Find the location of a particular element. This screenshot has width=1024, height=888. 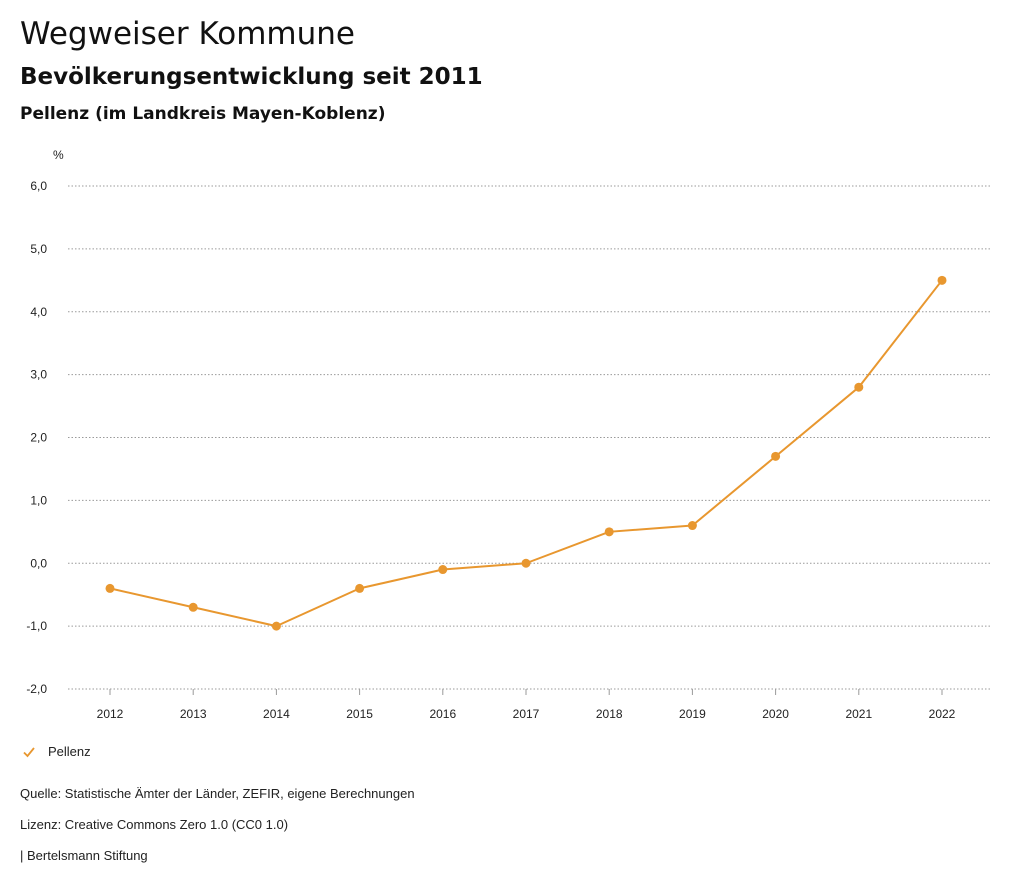

x-tick-label: 2016 is located at coordinates (442, 714).